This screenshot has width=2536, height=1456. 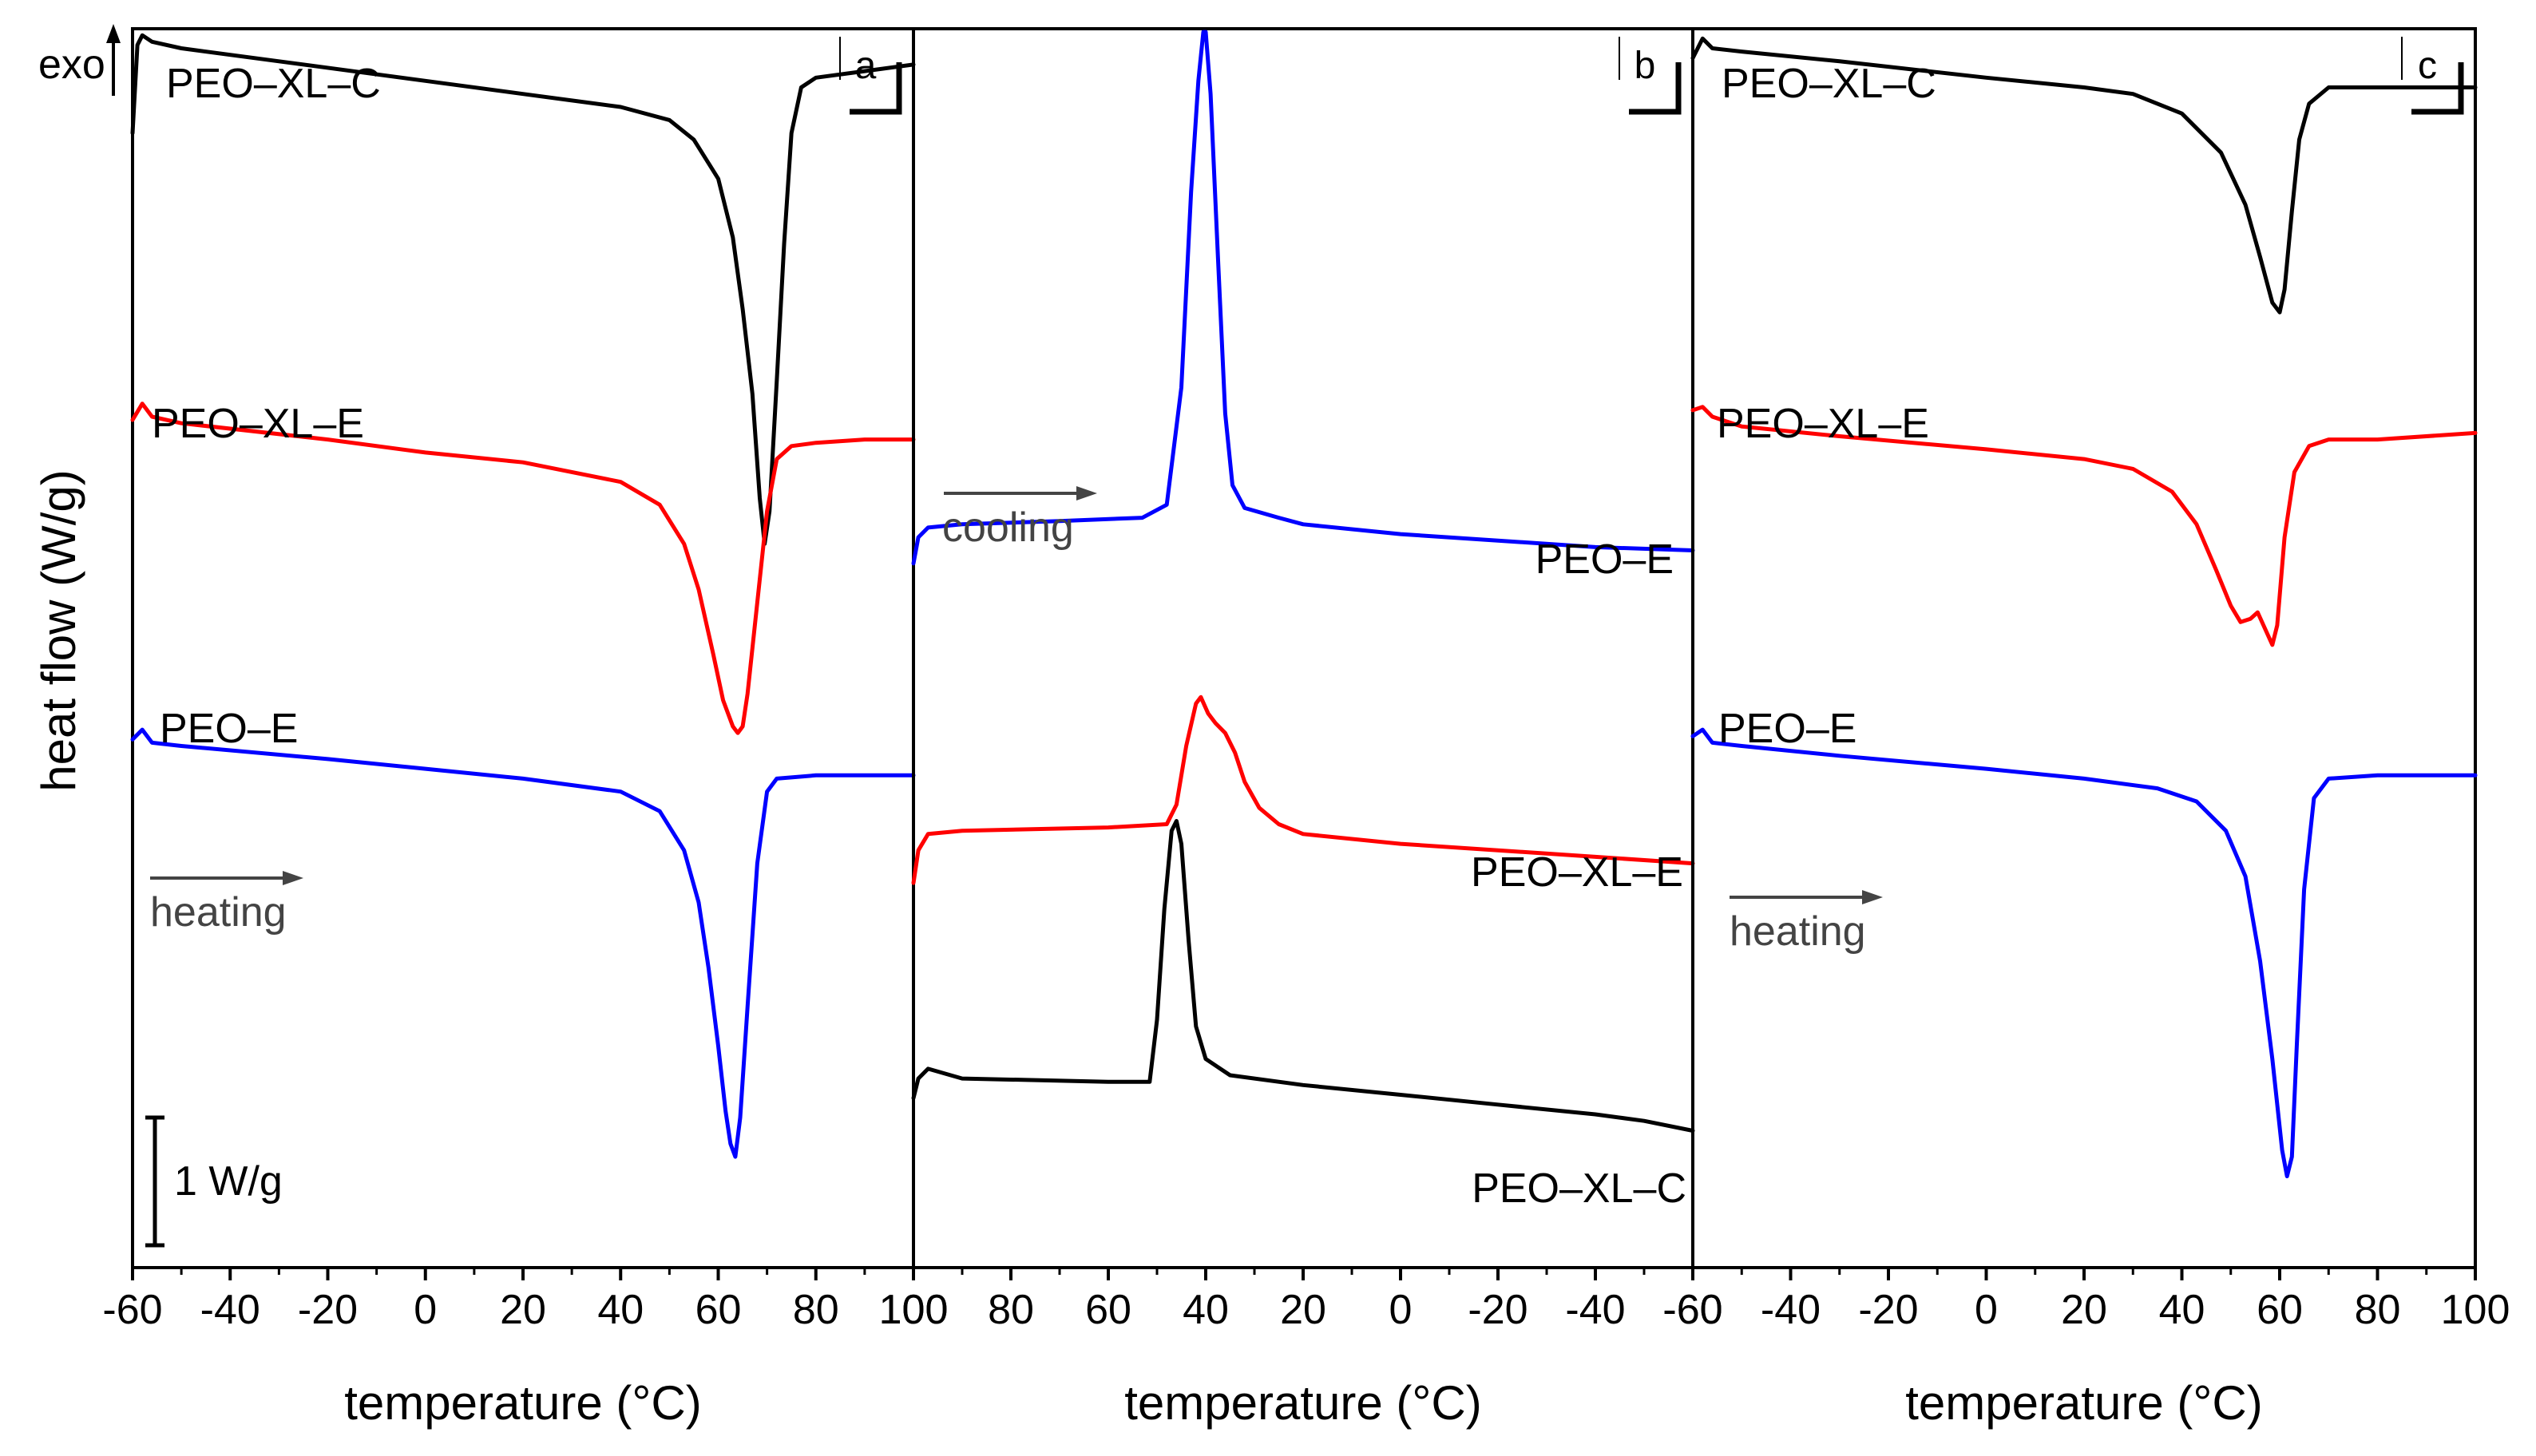 I want to click on annotation-label-c: heating, so click(x=1798, y=932).